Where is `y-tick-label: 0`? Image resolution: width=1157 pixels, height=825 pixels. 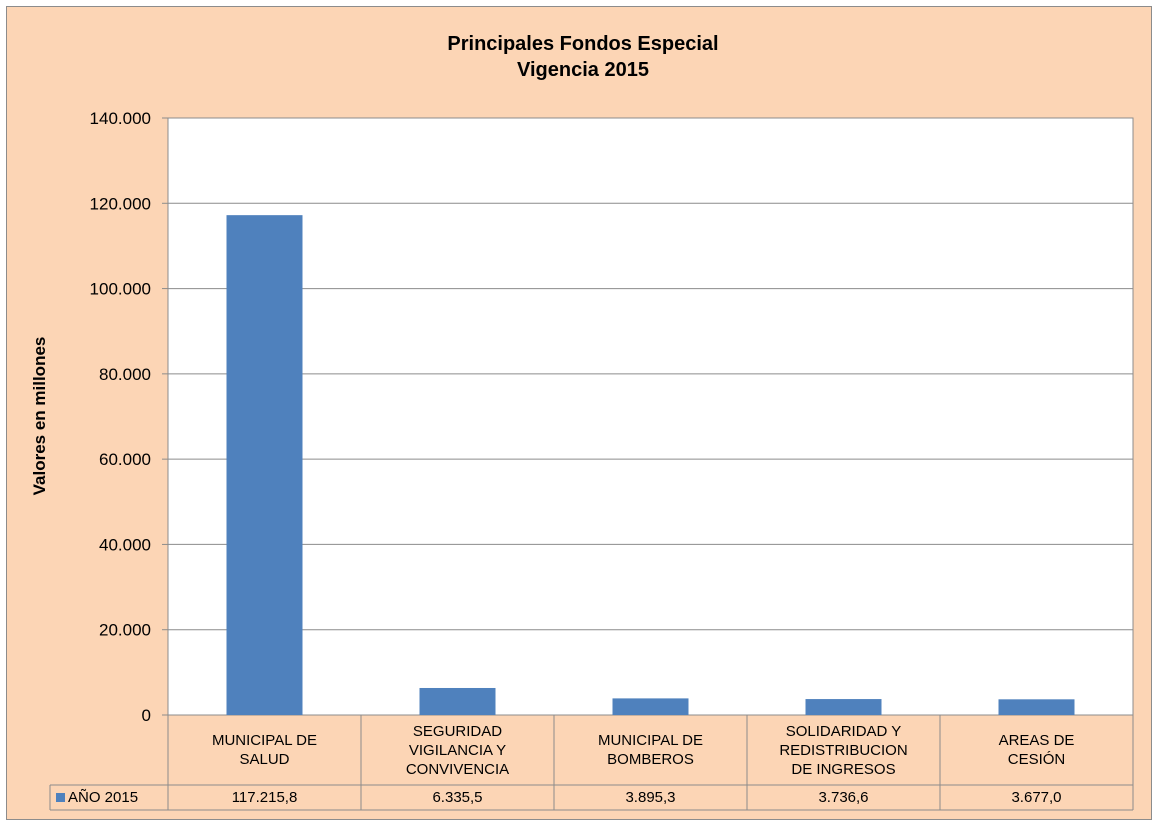
y-tick-label: 0 is located at coordinates (146, 715).